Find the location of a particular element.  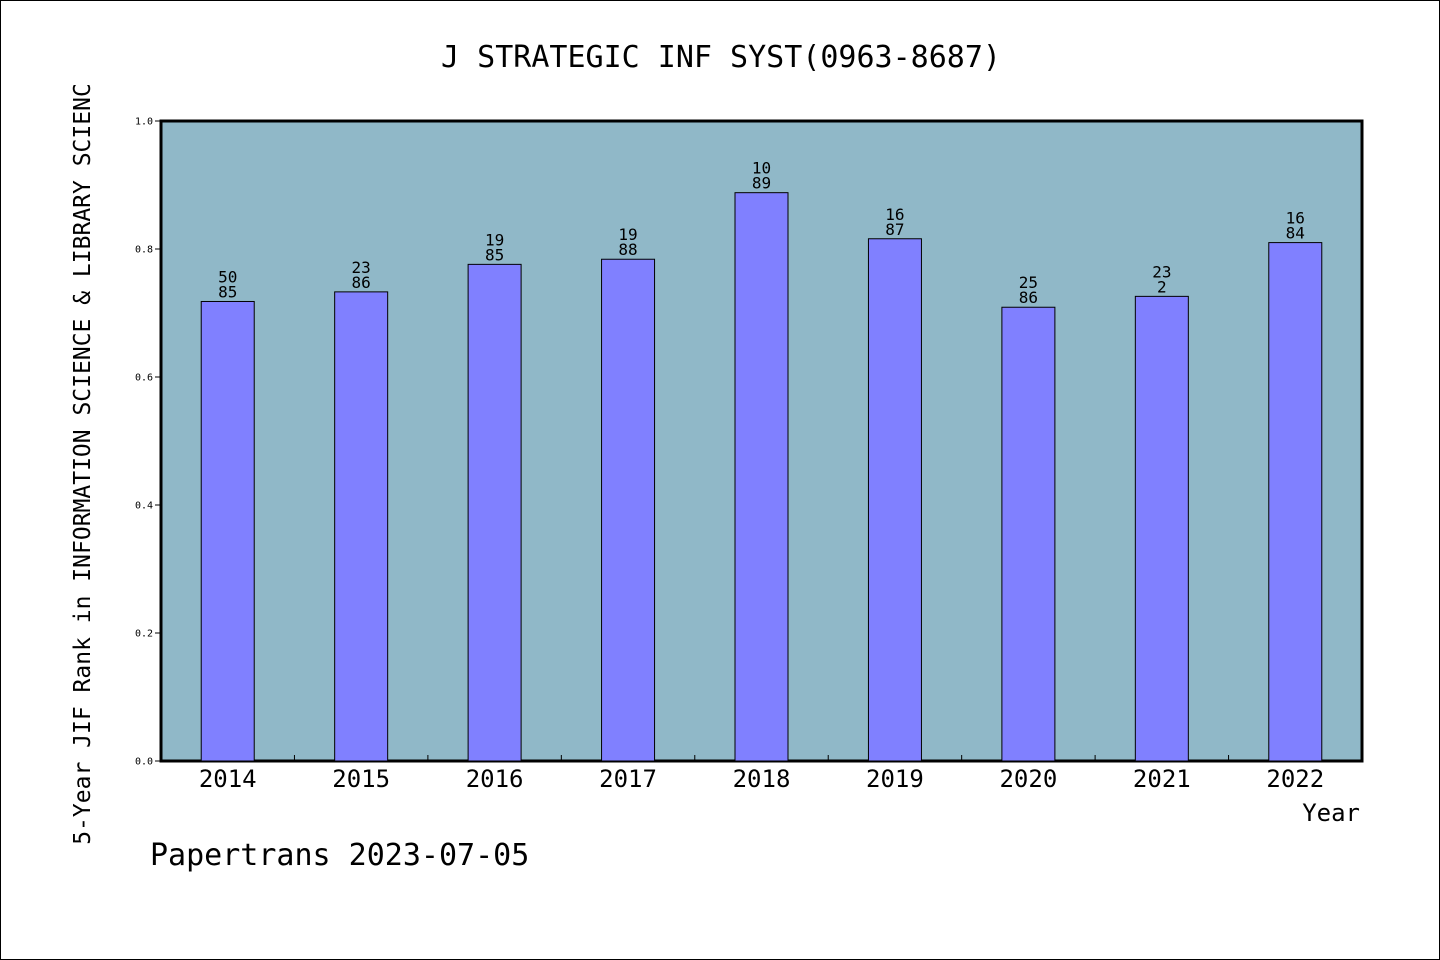

x-tick-label: 2018 is located at coordinates (762, 779).